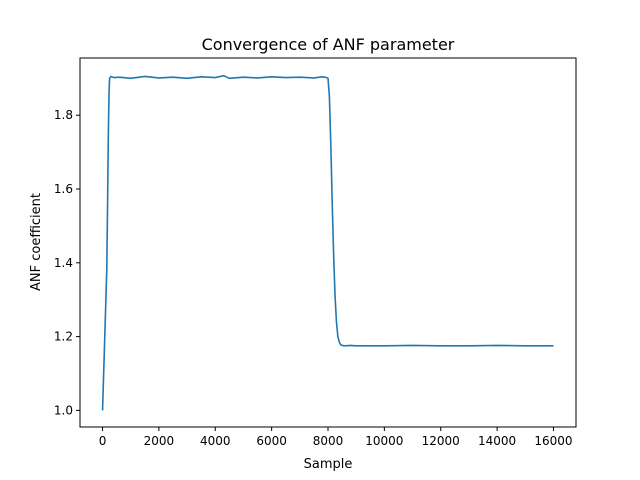 The height and width of the screenshot is (480, 640). Describe the element at coordinates (103, 441) in the screenshot. I see `x-tick-label: 0` at that location.